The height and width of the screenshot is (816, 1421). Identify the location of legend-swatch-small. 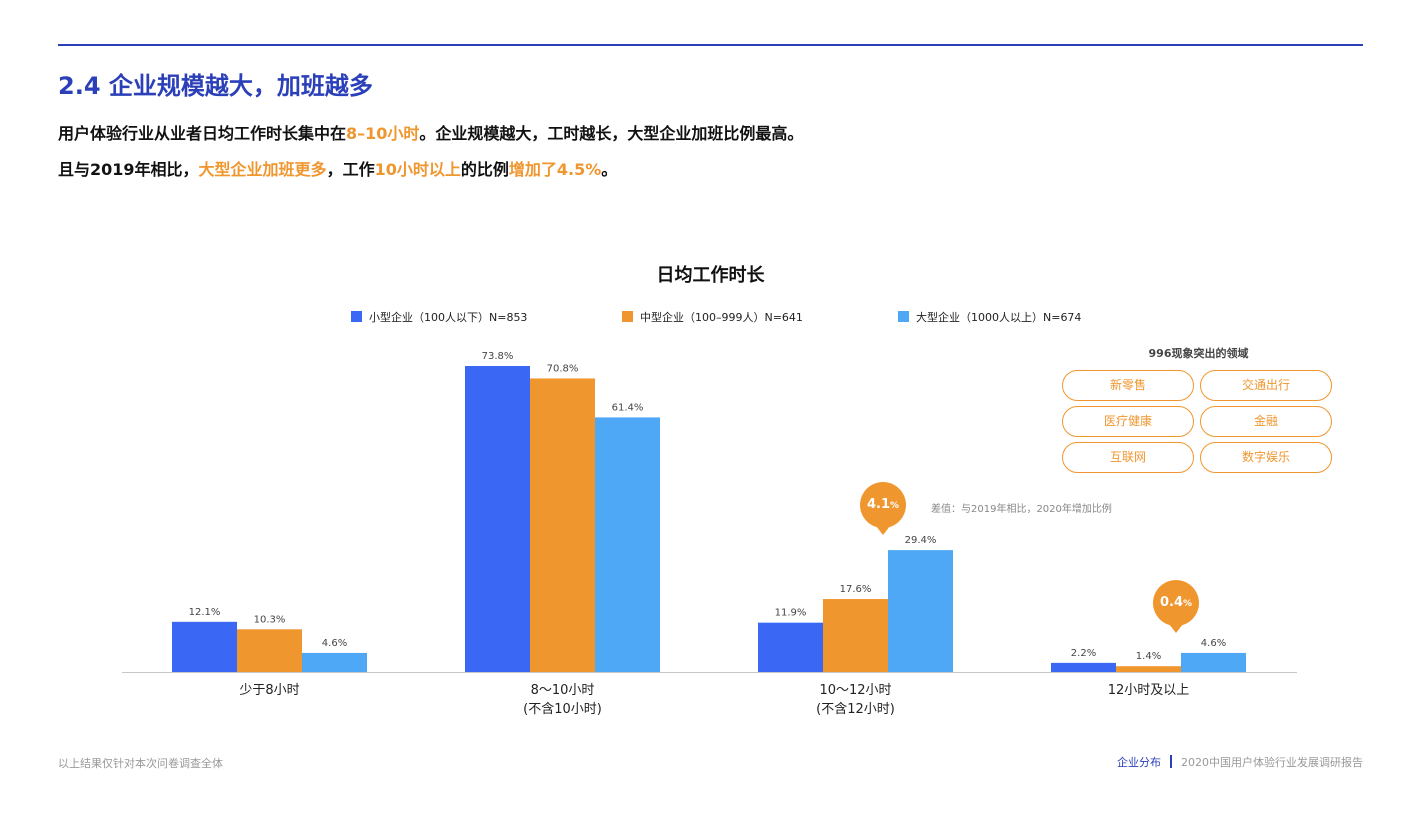
(356, 316).